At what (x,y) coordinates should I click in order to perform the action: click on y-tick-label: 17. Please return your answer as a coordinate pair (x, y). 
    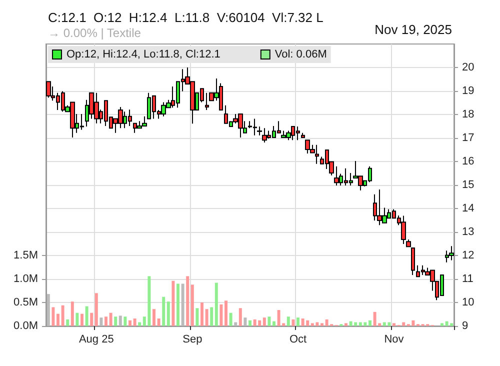
    Looking at the image, I should click on (468, 138).